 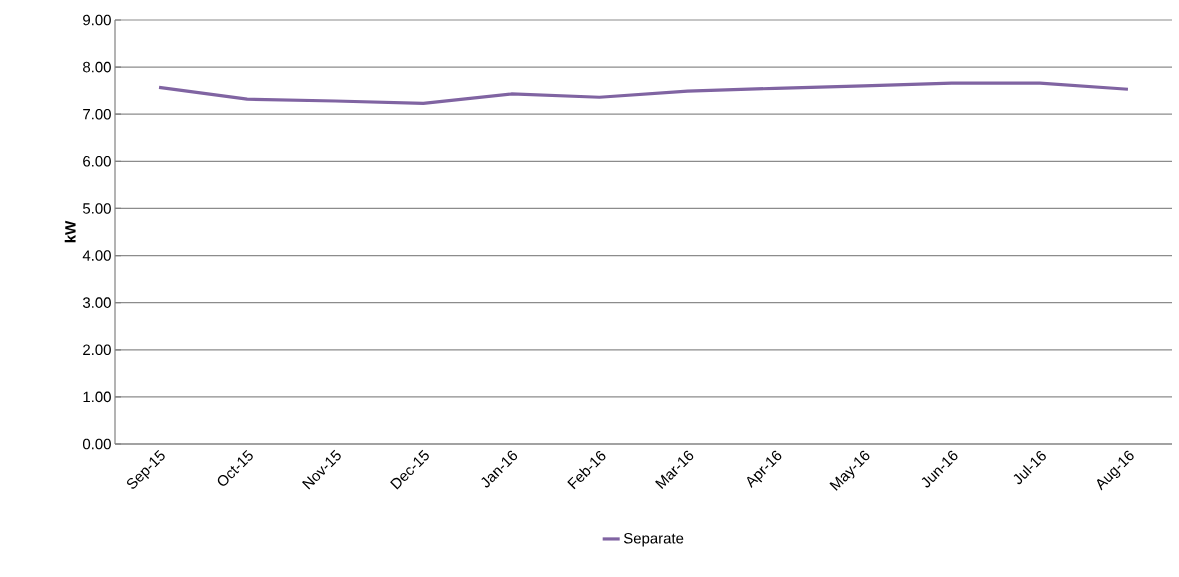 I want to click on y-tick-label: 1.00, so click(x=97, y=397).